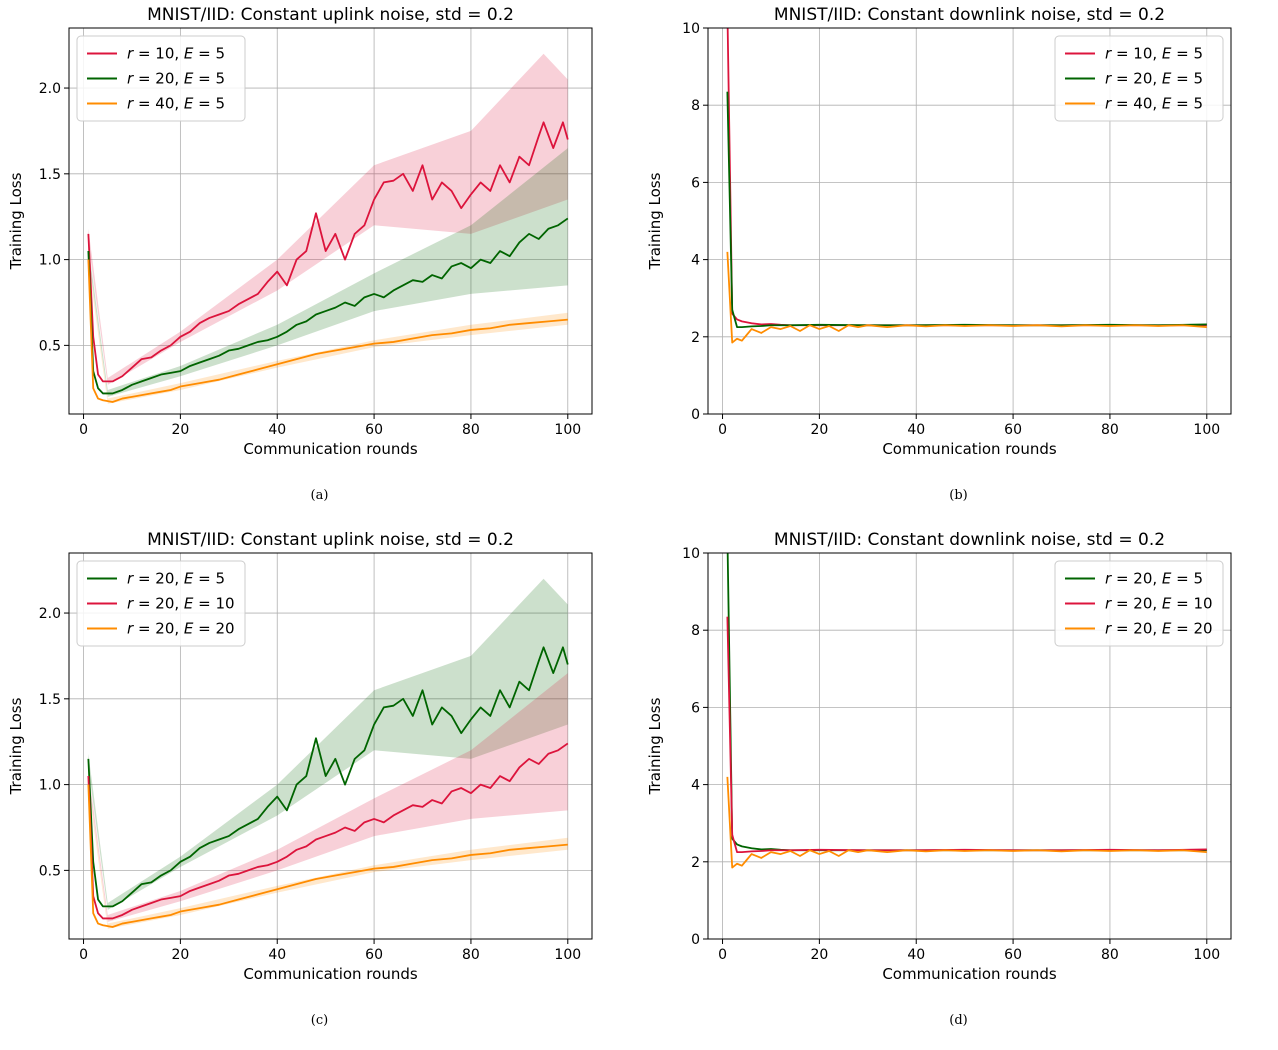  Describe the element at coordinates (1159, 604) in the screenshot. I see `legend-label: r = 20, E = 10` at that location.